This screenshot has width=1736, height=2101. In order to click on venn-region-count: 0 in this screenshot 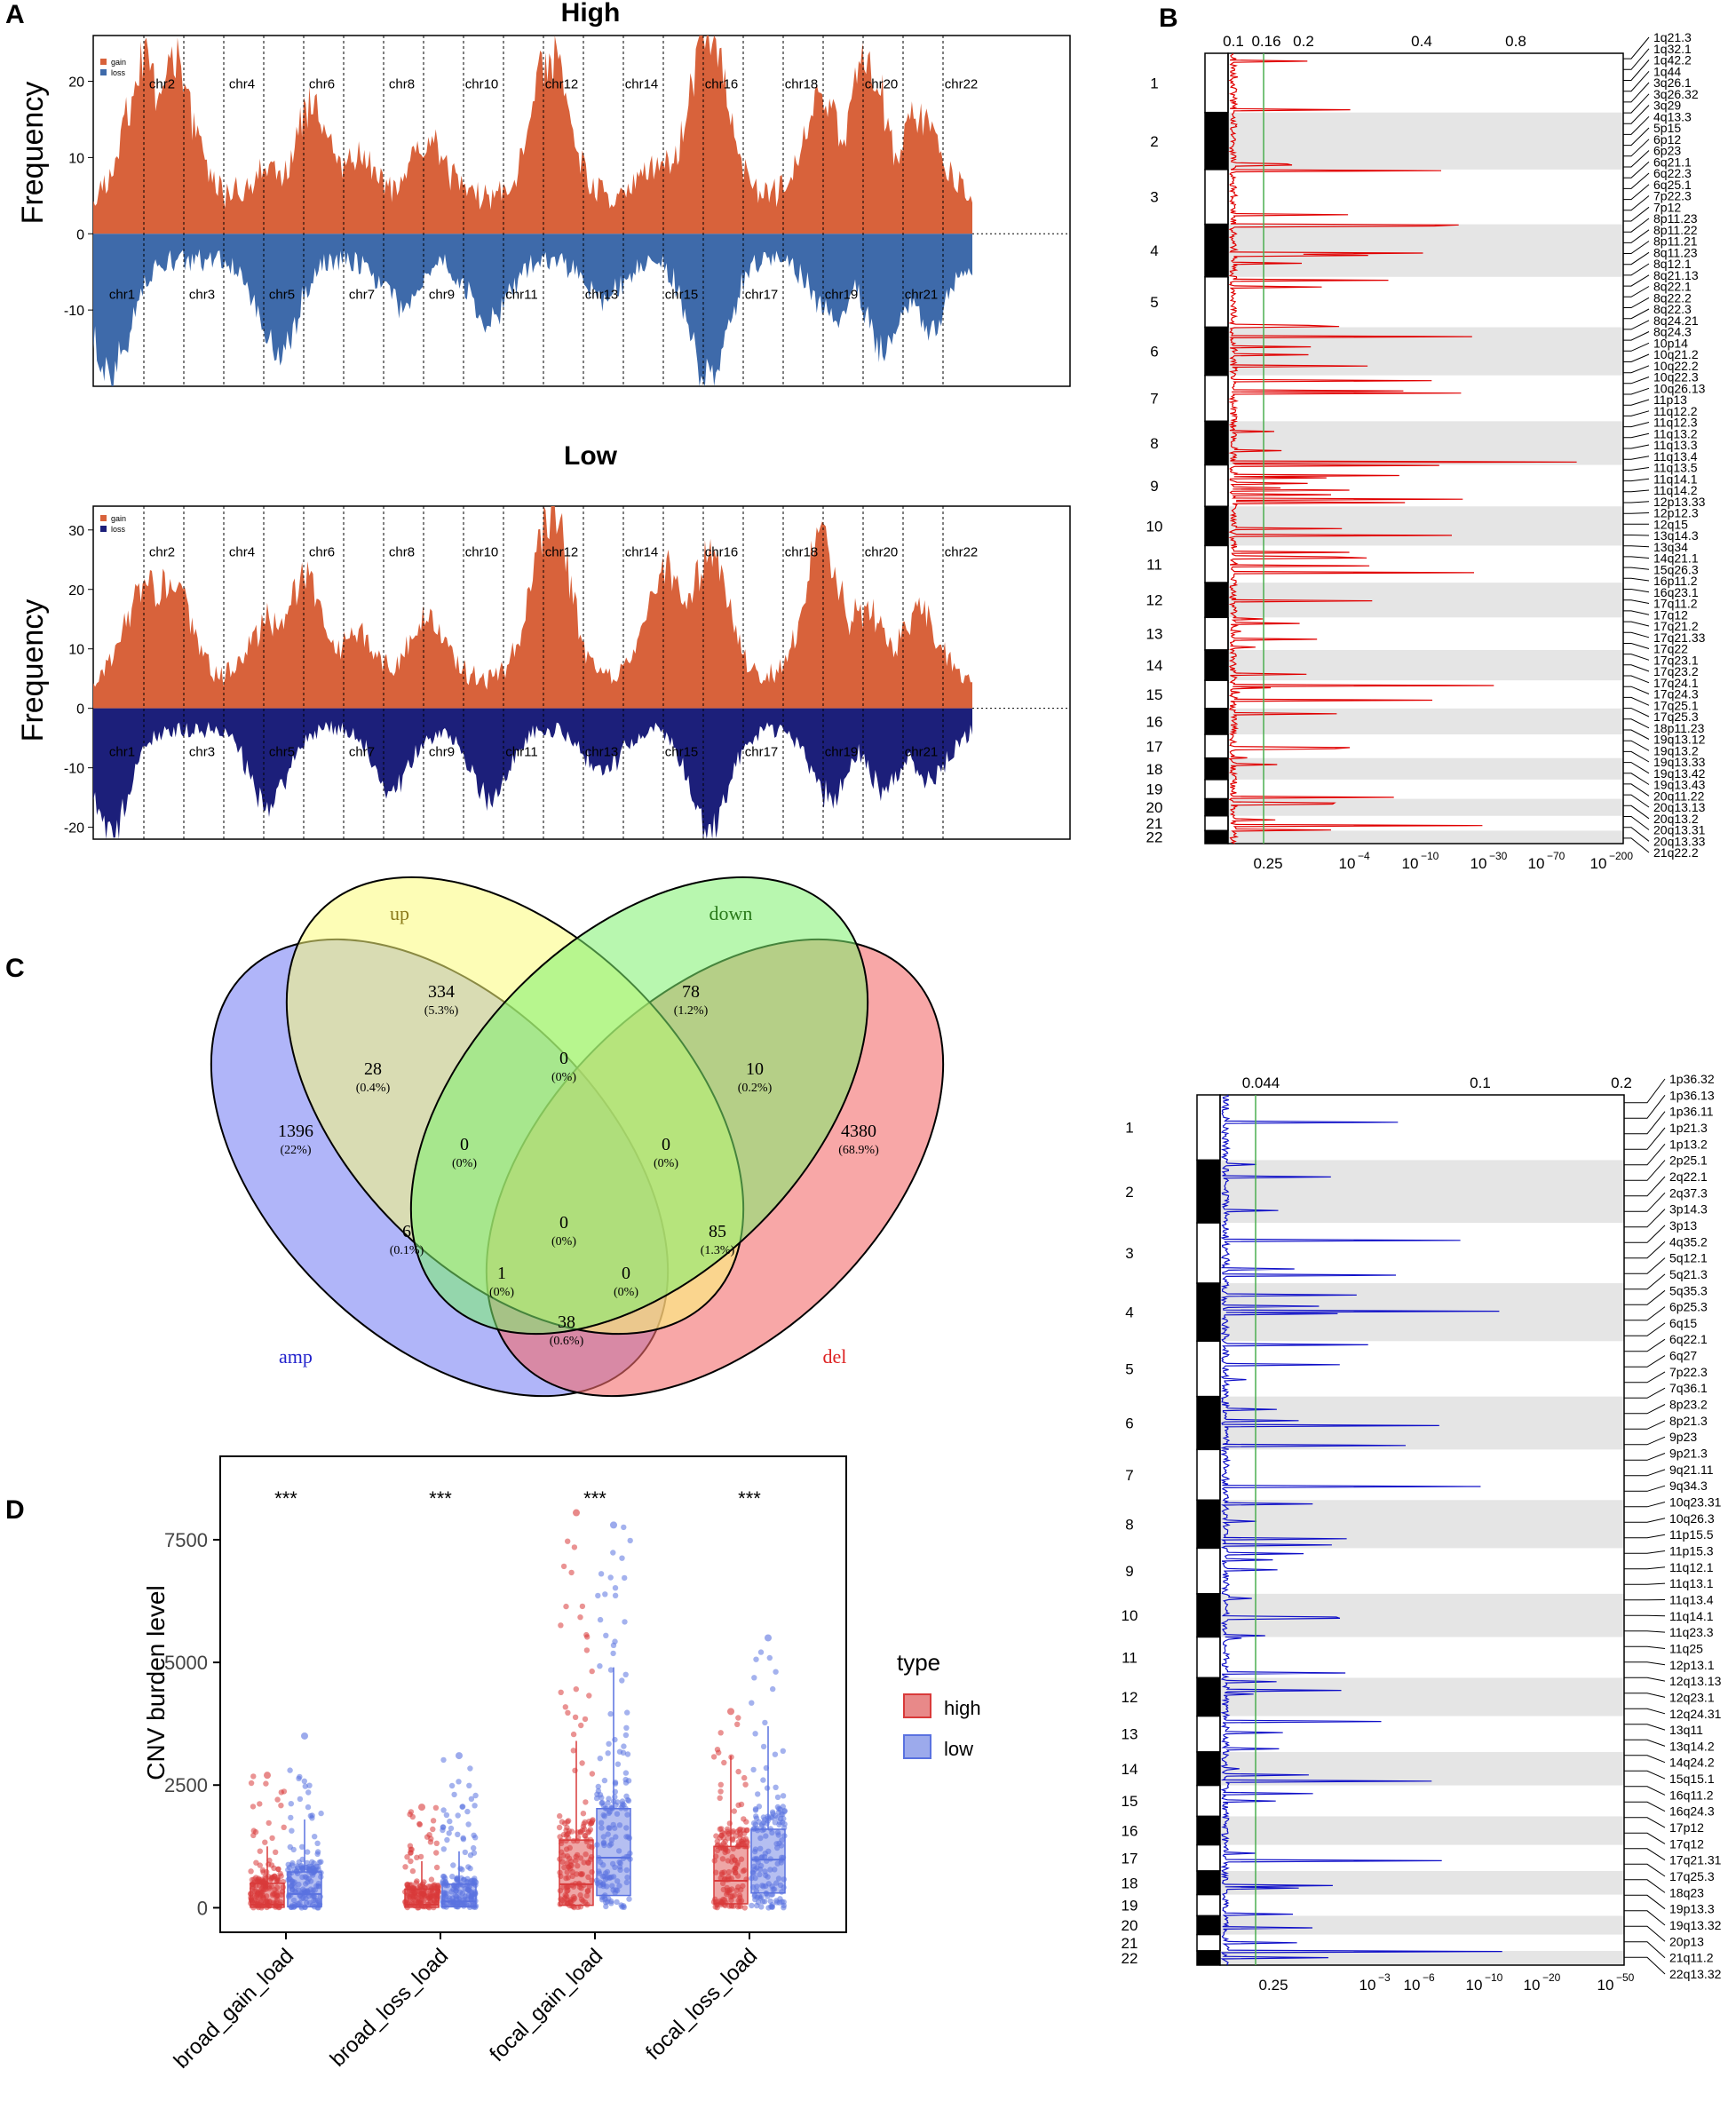, I will do `click(465, 1144)`.